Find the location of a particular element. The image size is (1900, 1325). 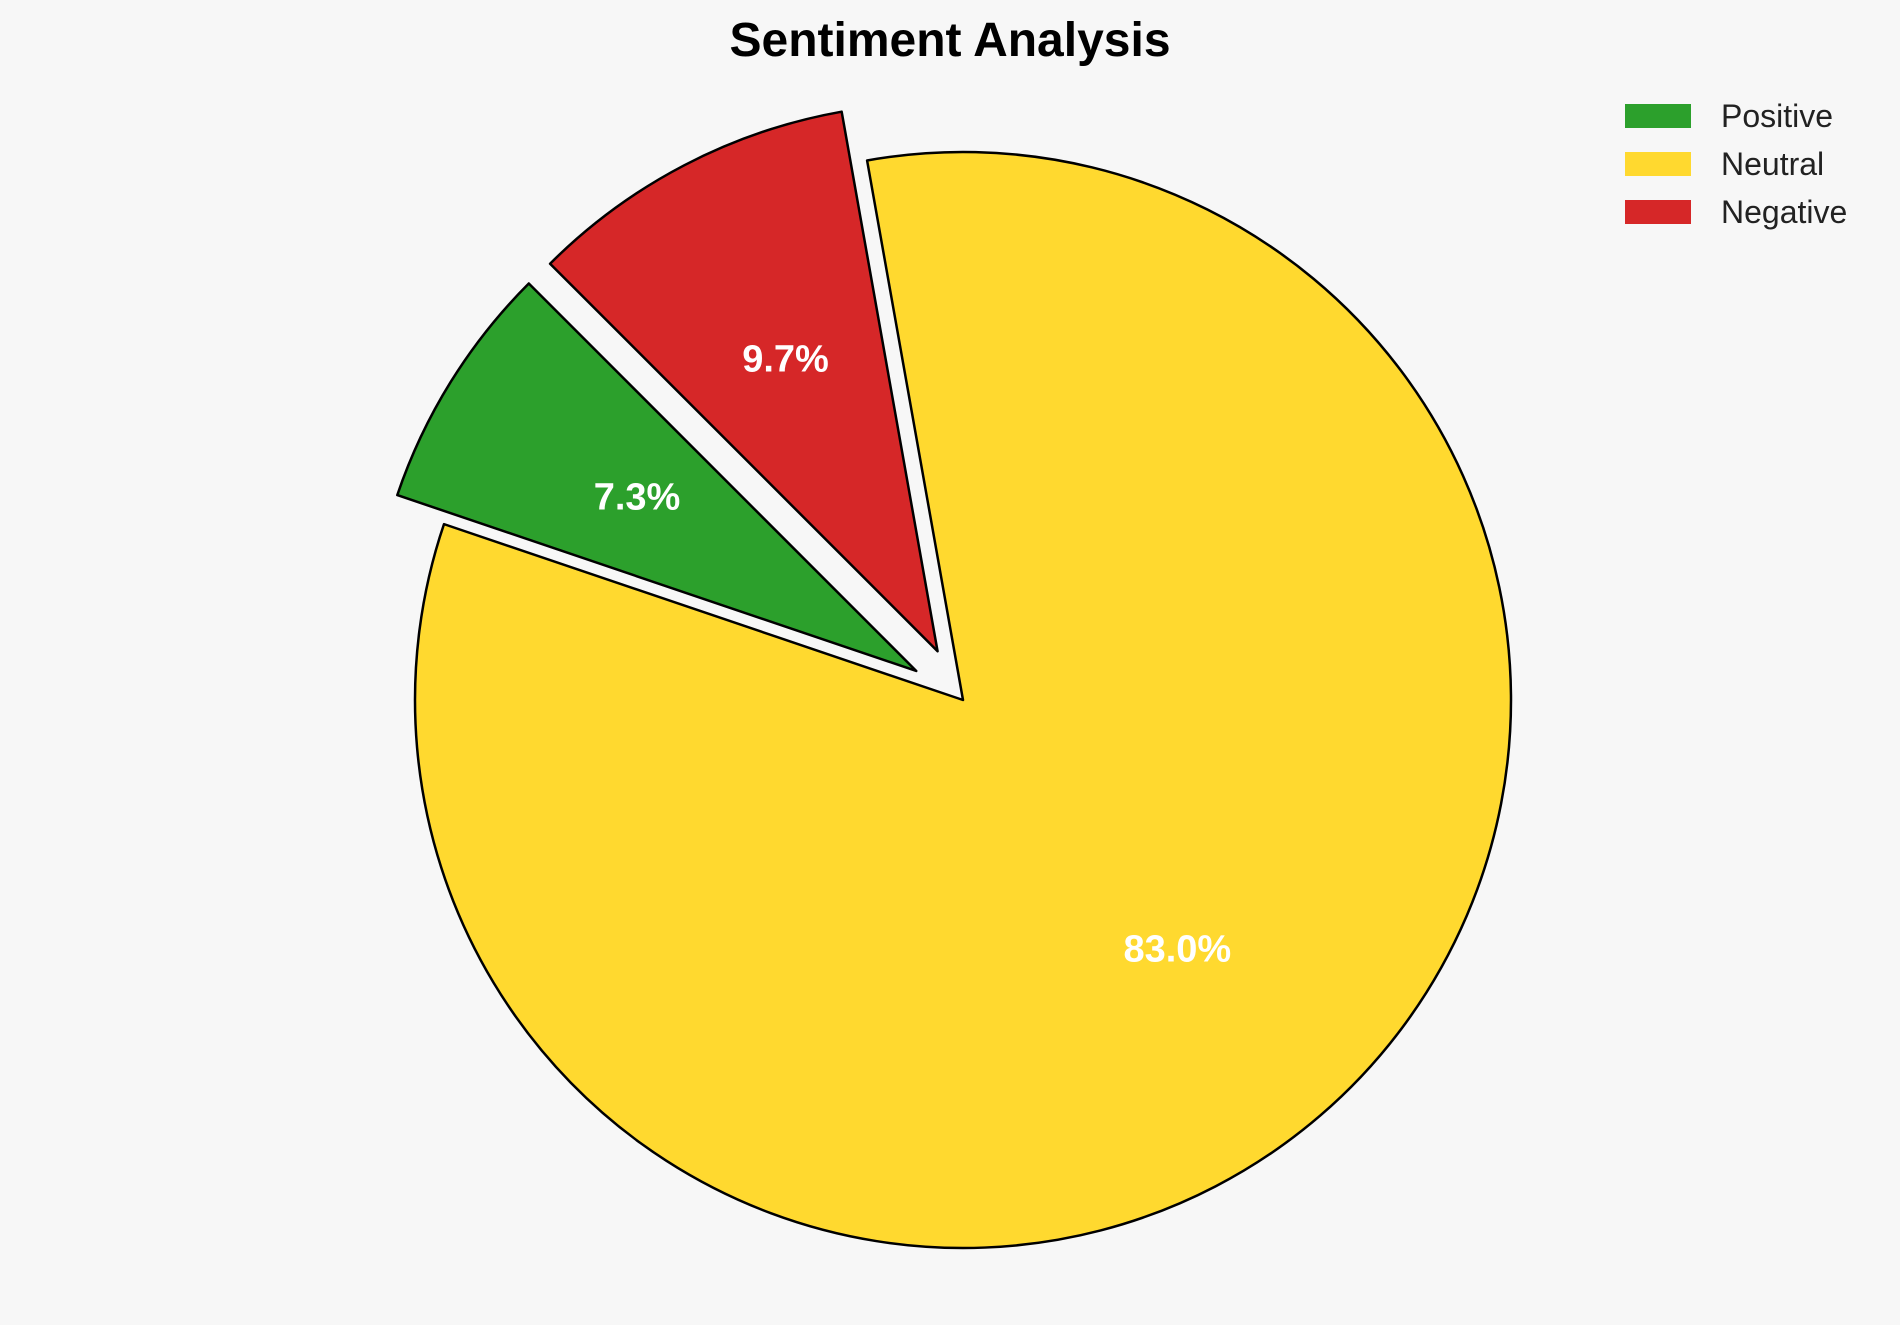

pie-label-positive: 7.3% is located at coordinates (637, 497).